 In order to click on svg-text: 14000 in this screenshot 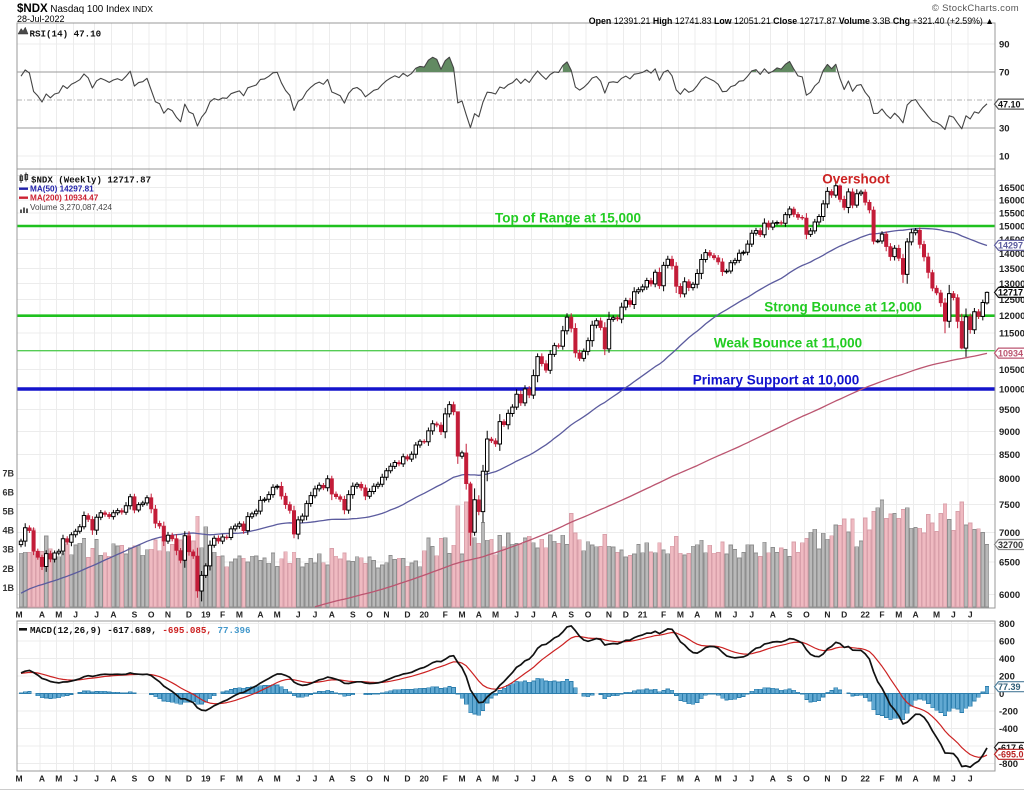, I will do `click(1011, 254)`.